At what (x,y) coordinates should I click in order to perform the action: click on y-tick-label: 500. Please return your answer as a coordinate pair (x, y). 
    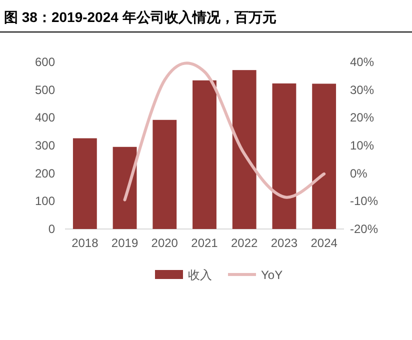
    Looking at the image, I should click on (45, 89).